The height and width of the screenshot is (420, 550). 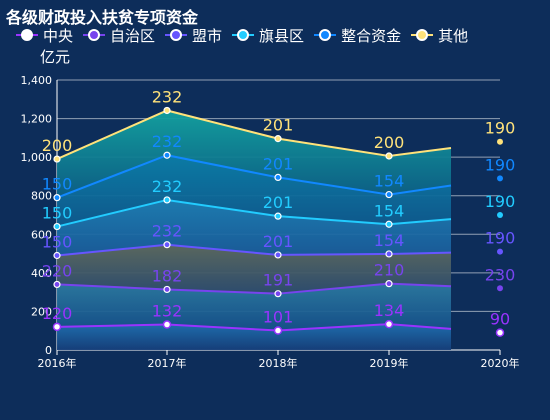 I want to click on y-tick-label: 200, so click(x=41, y=311).